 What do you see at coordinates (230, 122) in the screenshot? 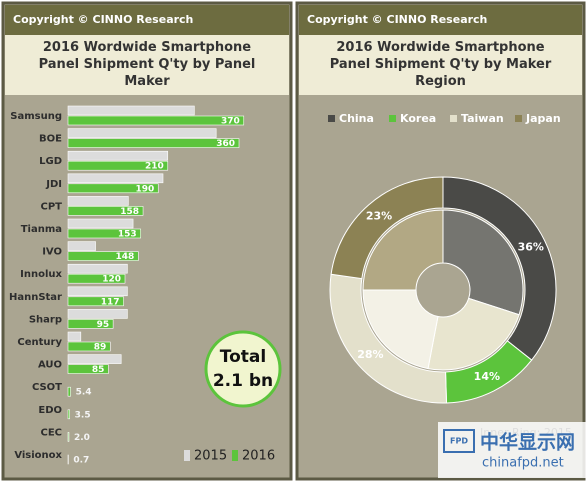
I see `data-label: 370` at bounding box center [230, 122].